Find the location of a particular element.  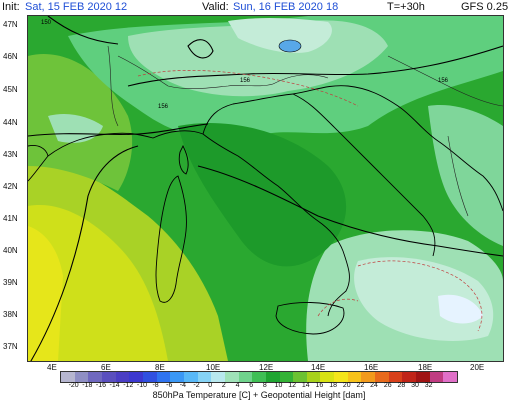

border-france-italy is located at coordinates (113, 86).